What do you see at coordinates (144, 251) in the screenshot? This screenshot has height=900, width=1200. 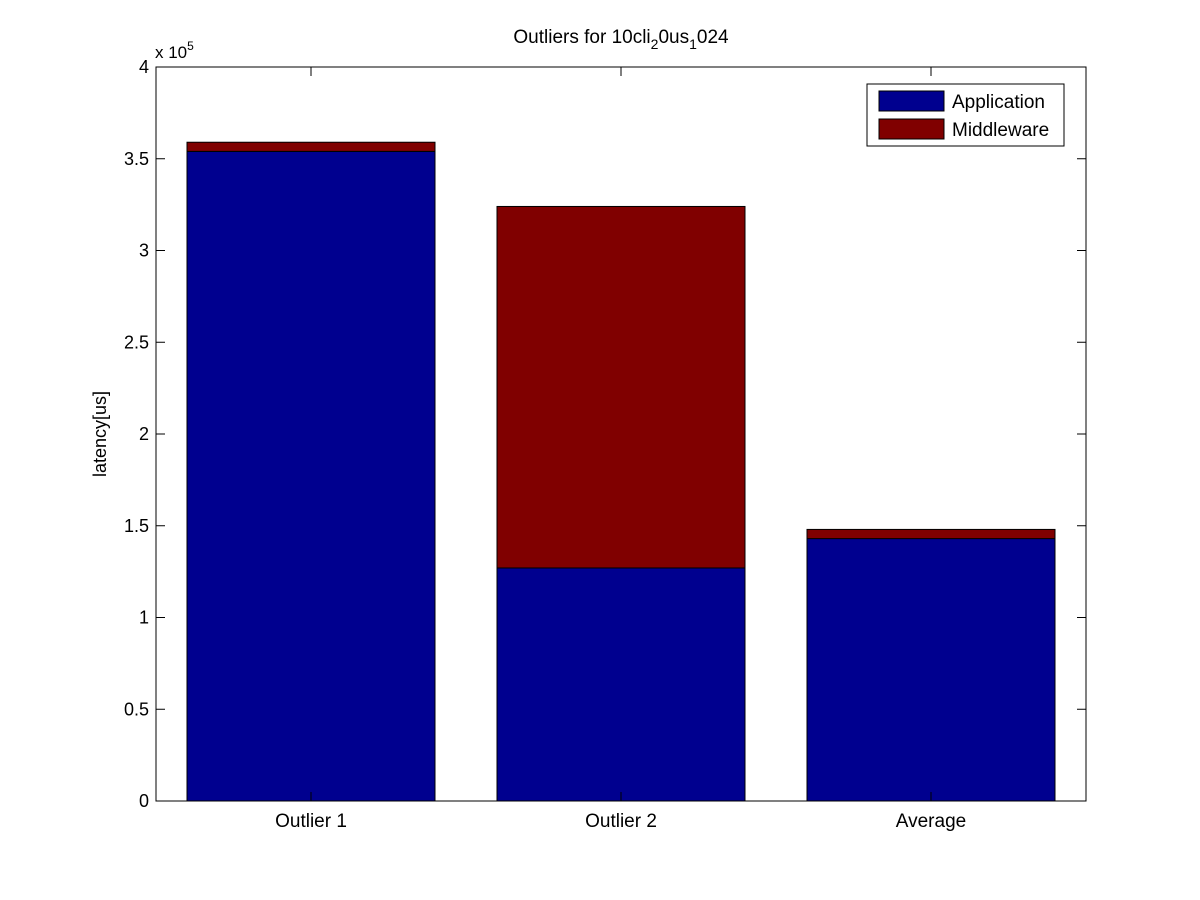 I see `y-tick-label: 3` at bounding box center [144, 251].